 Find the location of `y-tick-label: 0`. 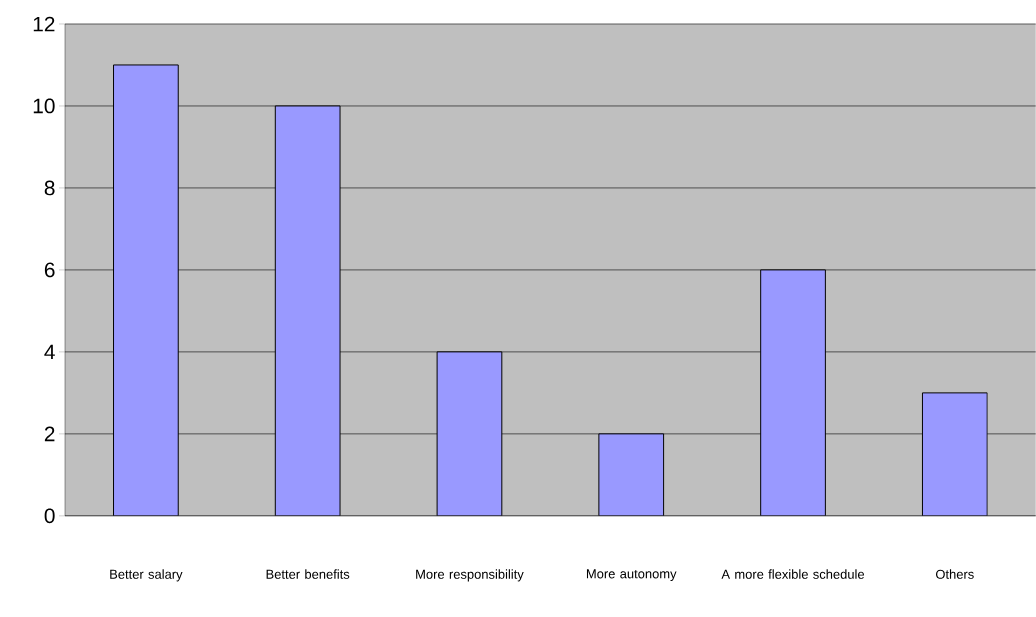

y-tick-label: 0 is located at coordinates (49, 516).